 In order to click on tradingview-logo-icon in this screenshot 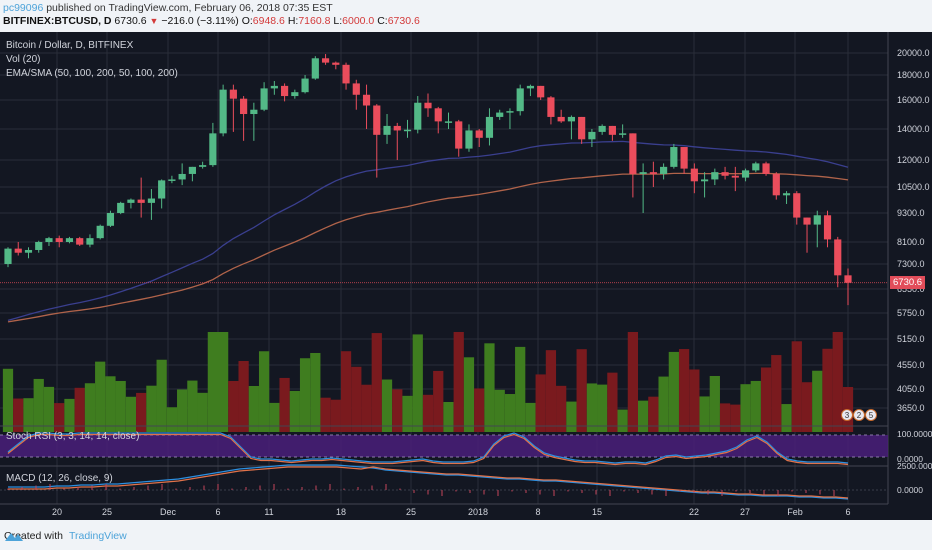, I will do `click(14, 537)`.